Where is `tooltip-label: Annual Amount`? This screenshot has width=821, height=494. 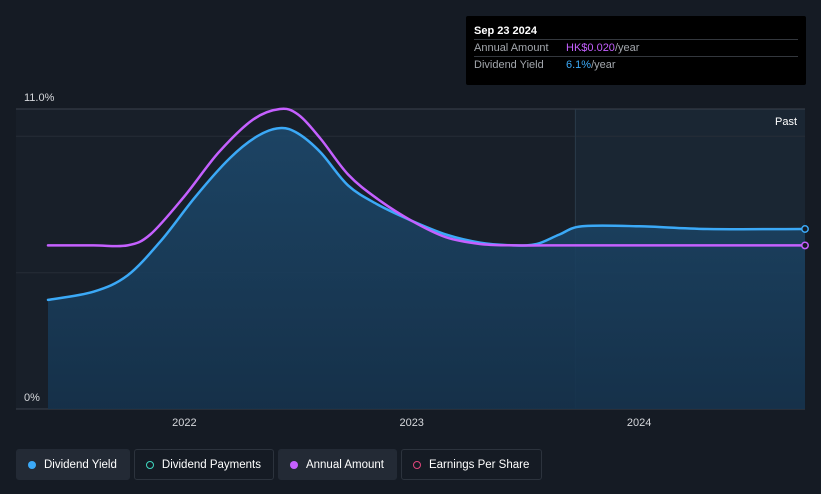
tooltip-label: Annual Amount is located at coordinates (511, 48).